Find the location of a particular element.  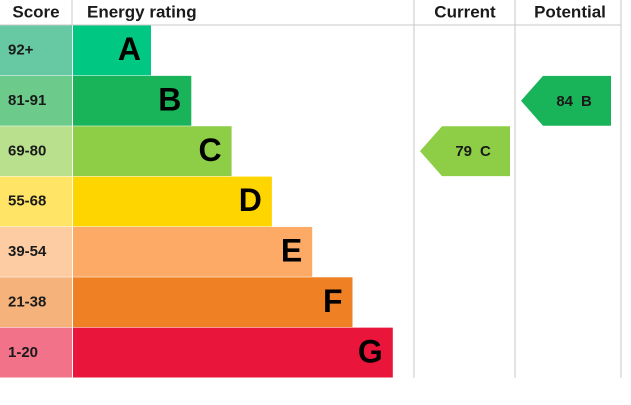

rating-letter: E is located at coordinates (291, 251).